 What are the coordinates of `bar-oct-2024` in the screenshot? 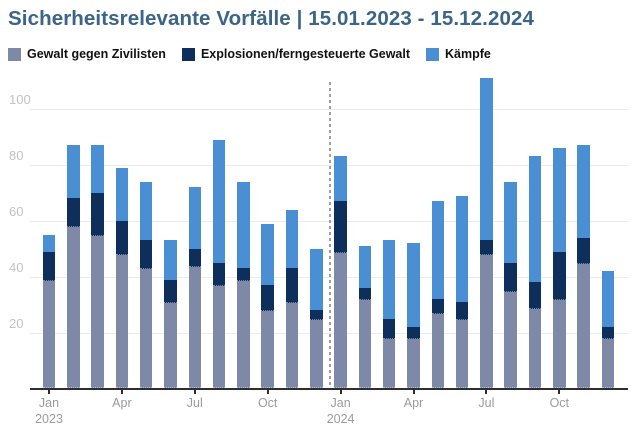 It's located at (559, 268).